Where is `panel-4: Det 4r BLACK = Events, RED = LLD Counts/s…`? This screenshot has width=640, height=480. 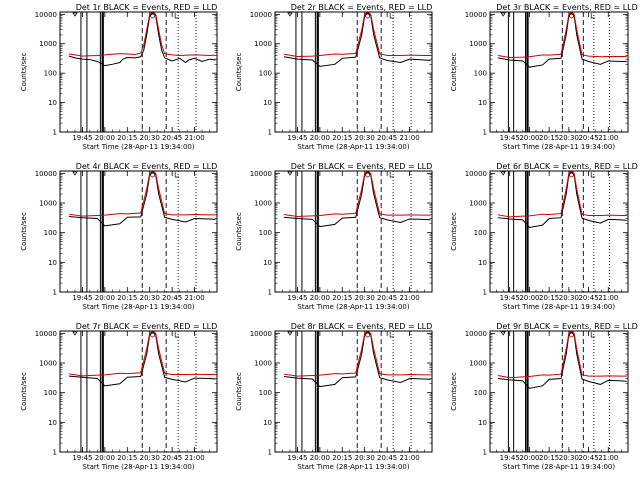
panel-4: Det 4r BLACK = Events, RED = LLD Counts/s… is located at coordinates (119, 236).